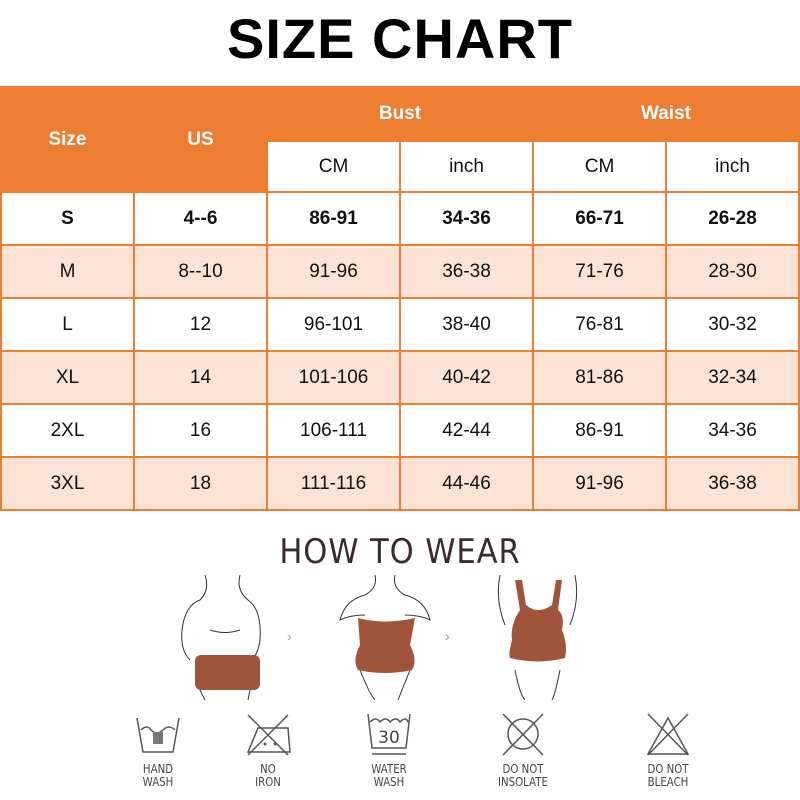  I want to click on cell-bust-cm: 86-91, so click(333, 218).